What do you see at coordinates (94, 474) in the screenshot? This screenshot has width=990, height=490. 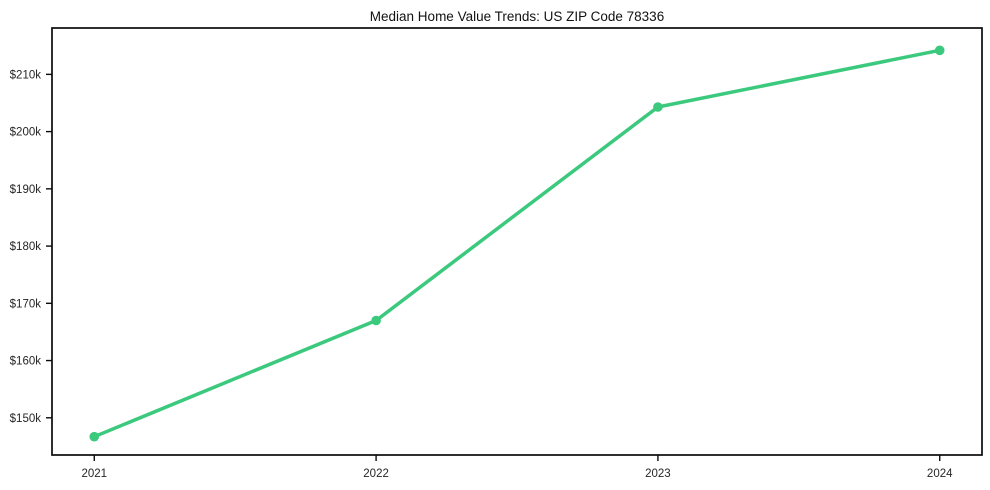 I see `x-tick-label: 2021` at bounding box center [94, 474].